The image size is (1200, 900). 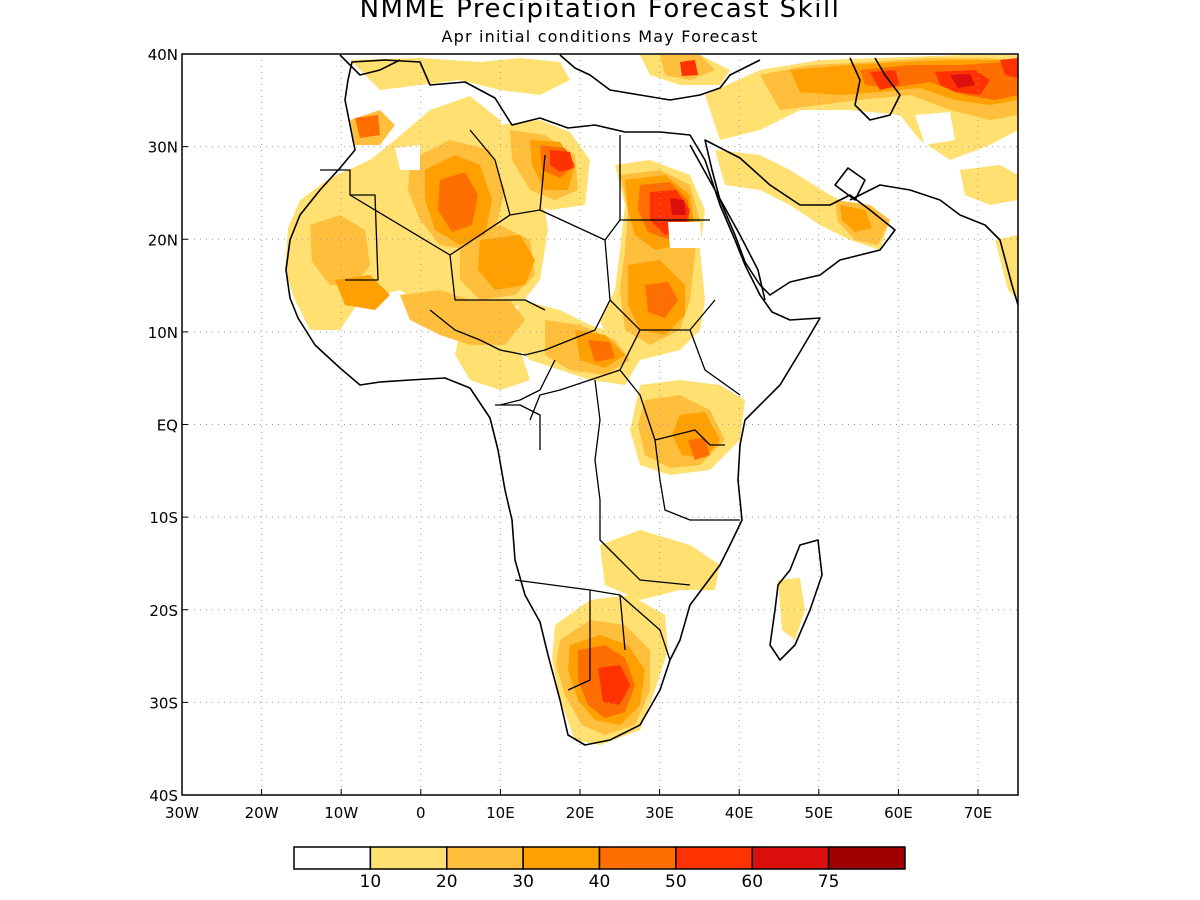 What do you see at coordinates (580, 813) in the screenshot?
I see `x-tick-label: 20E` at bounding box center [580, 813].